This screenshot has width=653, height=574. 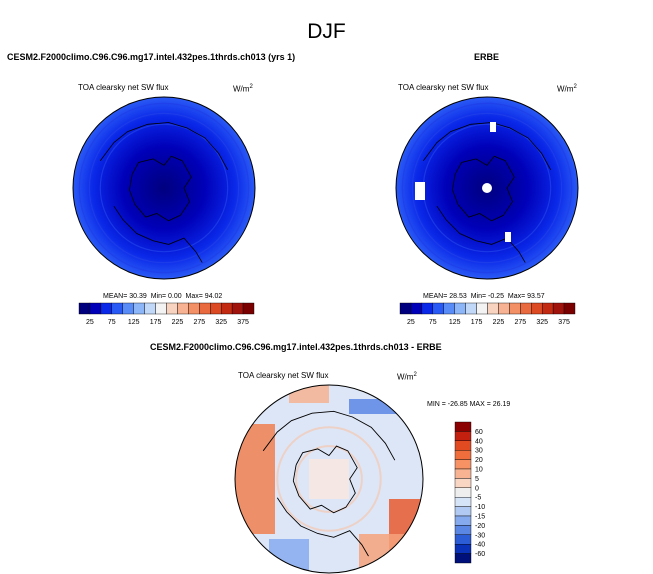 I want to click on model-colorbar-label: 225, so click(x=178, y=322).